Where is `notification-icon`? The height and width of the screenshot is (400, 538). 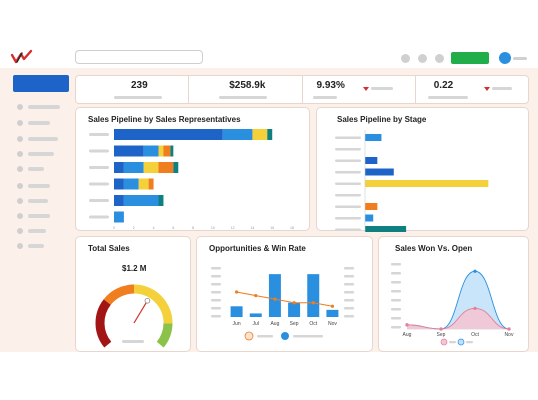 notification-icon is located at coordinates (405, 58).